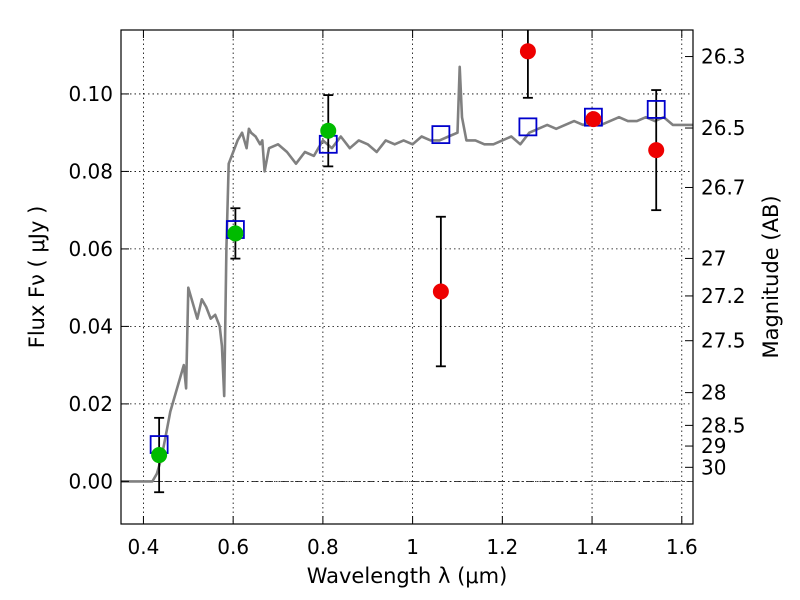  What do you see at coordinates (713, 467) in the screenshot?
I see `mag-tick-label: 30` at bounding box center [713, 467].